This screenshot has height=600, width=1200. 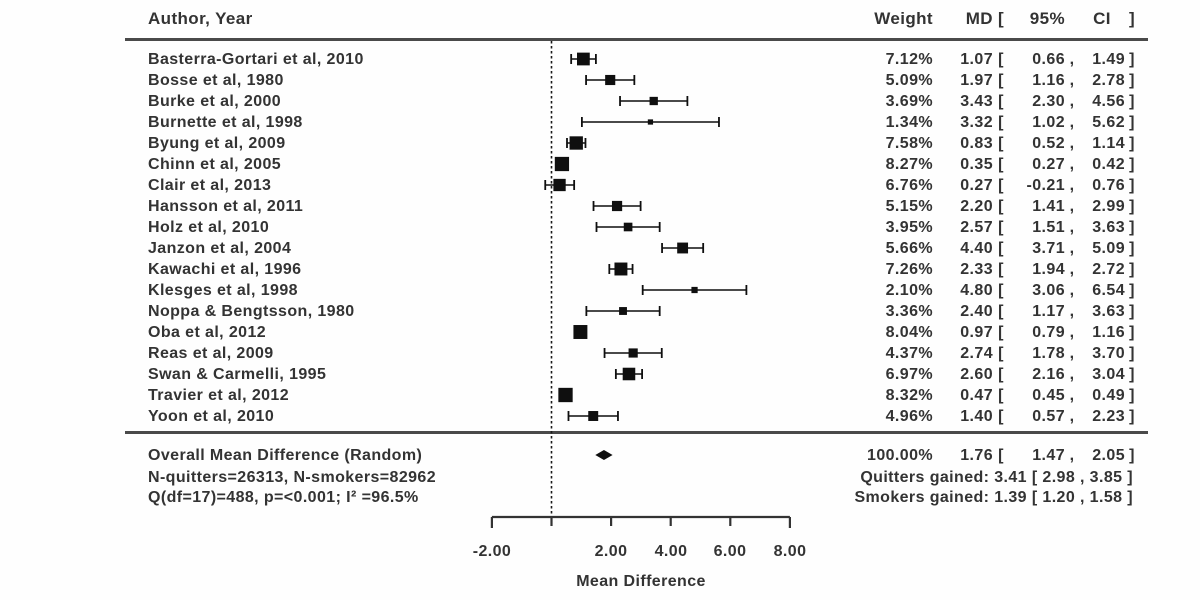 I want to click on study-author: Janzon et al, 2004, so click(x=220, y=248).